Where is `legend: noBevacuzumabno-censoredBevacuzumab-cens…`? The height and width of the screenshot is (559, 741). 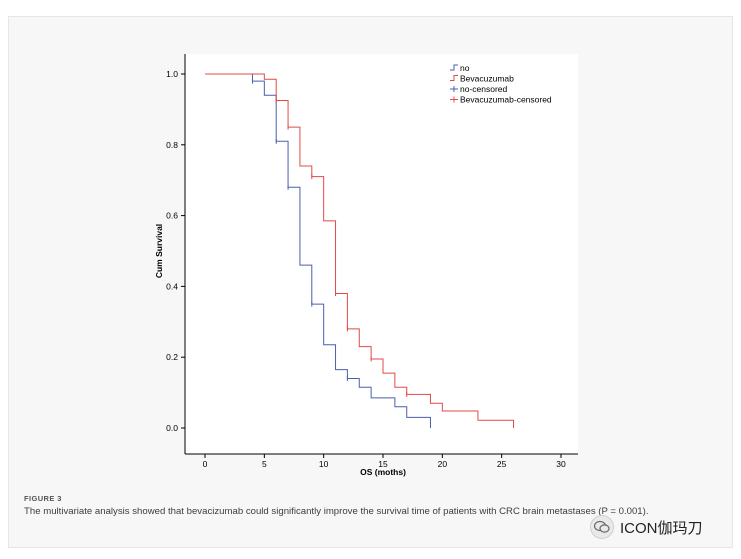 legend: noBevacuzumabno-censoredBevacuzumab-cens… is located at coordinates (501, 84).